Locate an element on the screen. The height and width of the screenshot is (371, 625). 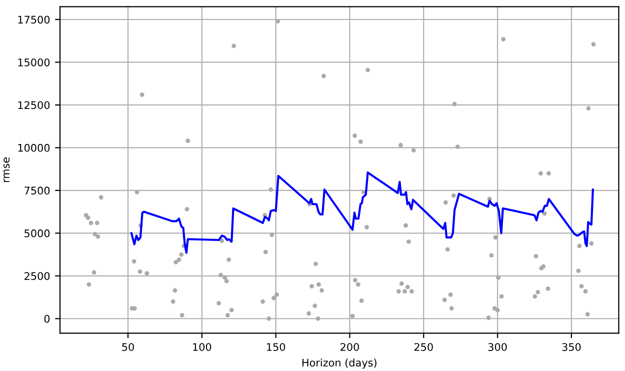
y-tick-label: 7500 is located at coordinates (37, 190).